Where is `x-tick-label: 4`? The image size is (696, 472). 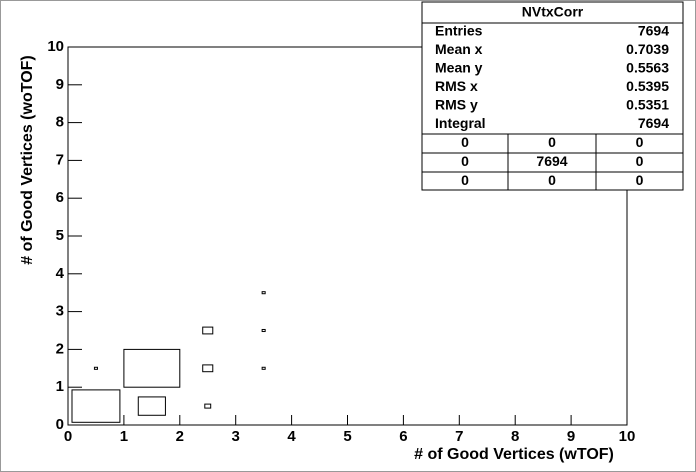
x-tick-label: 4 is located at coordinates (291, 436).